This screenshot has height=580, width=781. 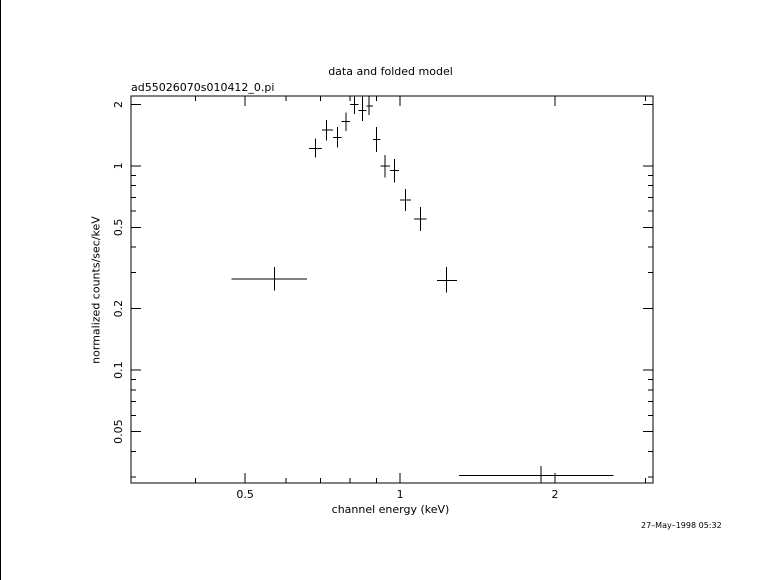 I want to click on y-tick-label: 0.5, so click(x=118, y=228).